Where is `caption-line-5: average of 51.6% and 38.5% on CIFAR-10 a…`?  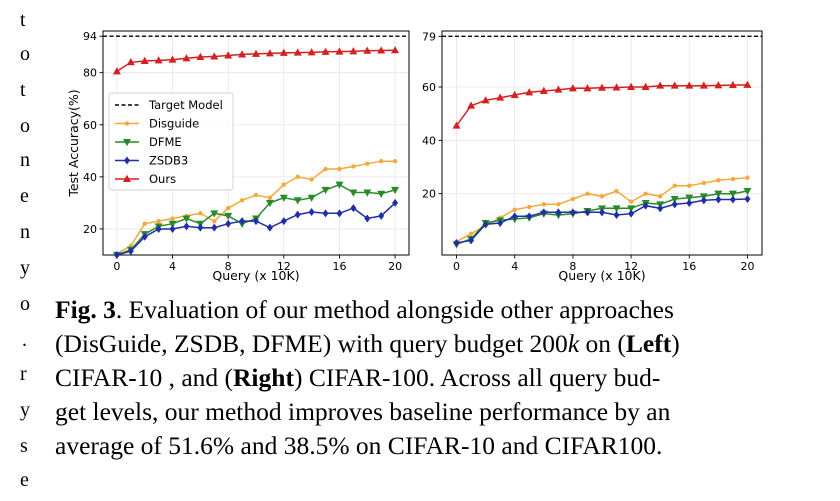
caption-line-5: average of 51.6% and 38.5% on CIFAR-10 a… is located at coordinates (359, 445).